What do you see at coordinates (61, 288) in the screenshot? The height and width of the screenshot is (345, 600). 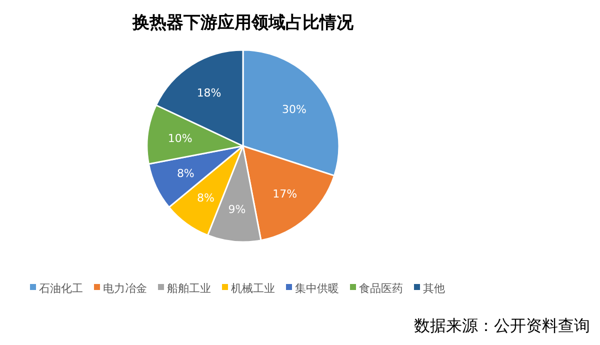 I see `legend-label: 石油化工` at bounding box center [61, 288].